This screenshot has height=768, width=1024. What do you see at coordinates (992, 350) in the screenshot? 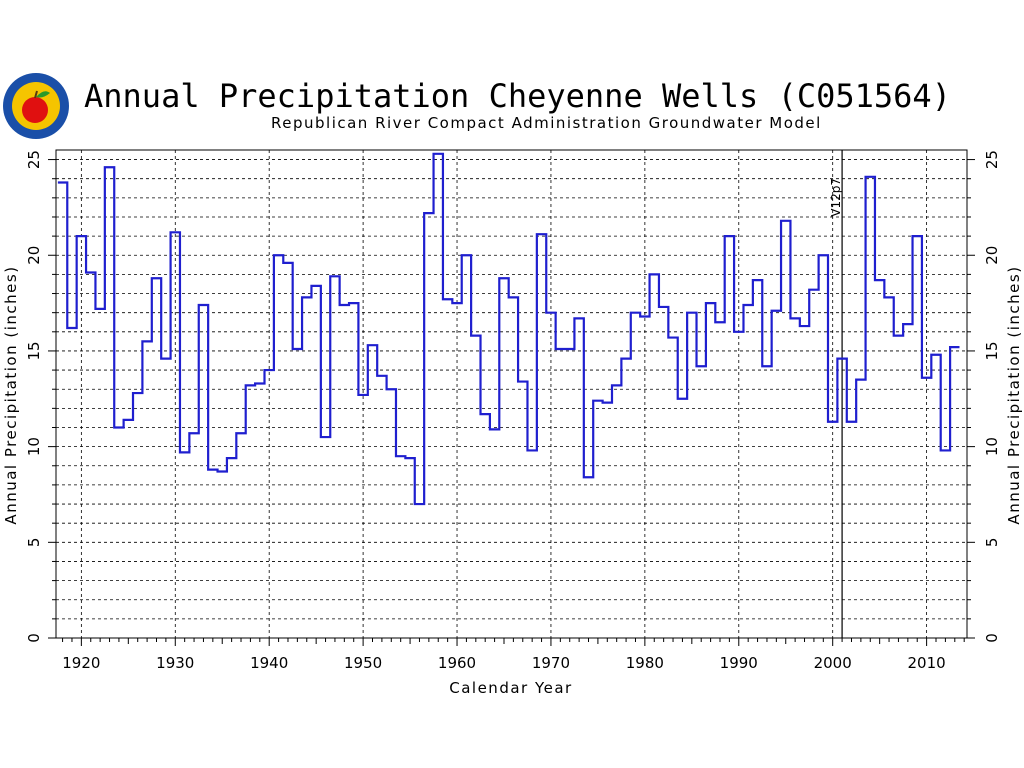
I see `y-tick-label-right: 15` at bounding box center [992, 350].